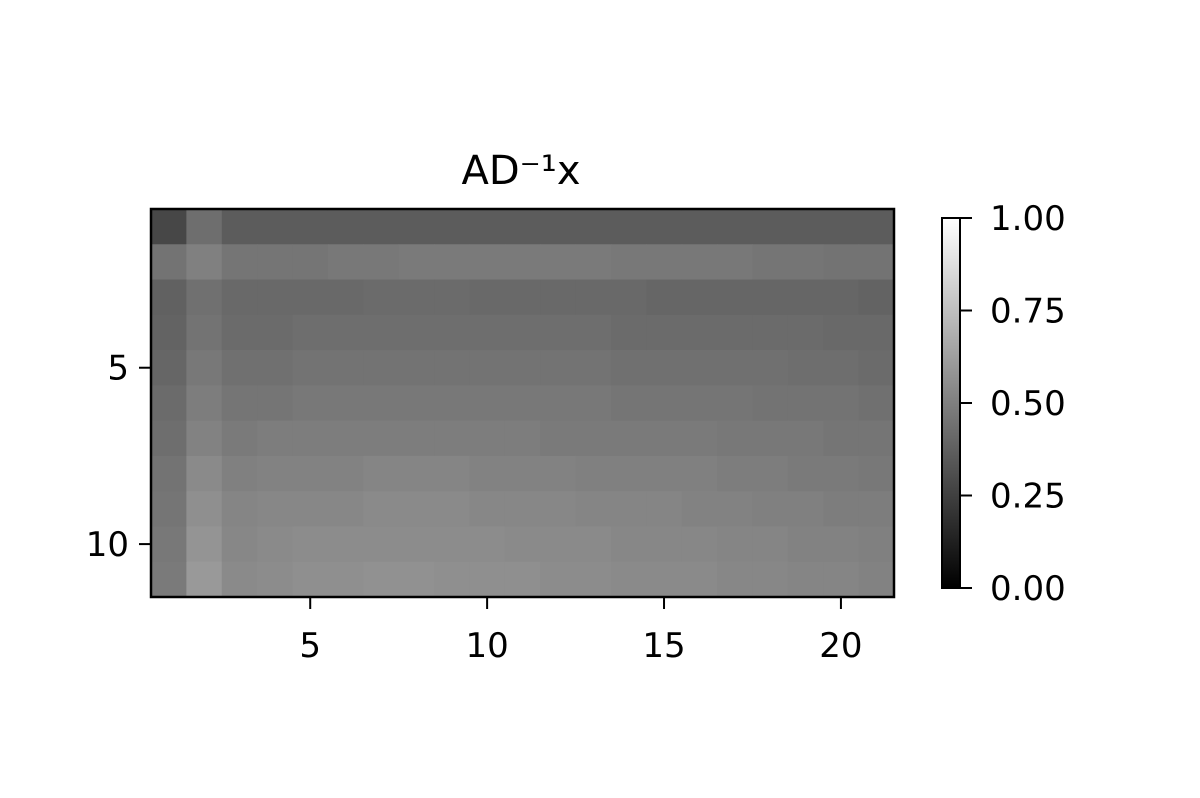 Image resolution: width=1200 pixels, height=798 pixels. I want to click on chart-title: AD⁻¹x, so click(521, 171).